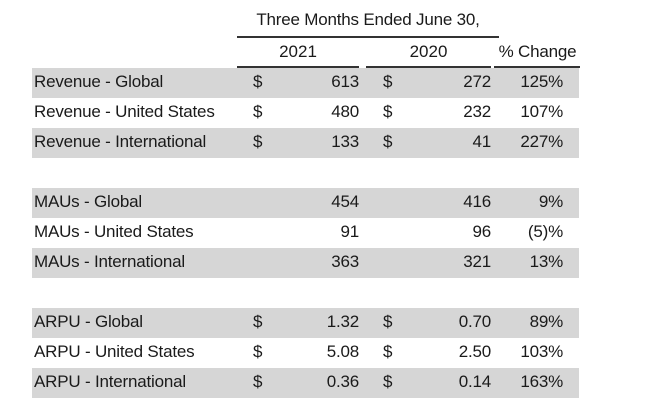 This screenshot has width=645, height=419. What do you see at coordinates (305, 233) in the screenshot?
I see `table-row: MAUs - United States 91 96 (5)%` at bounding box center [305, 233].